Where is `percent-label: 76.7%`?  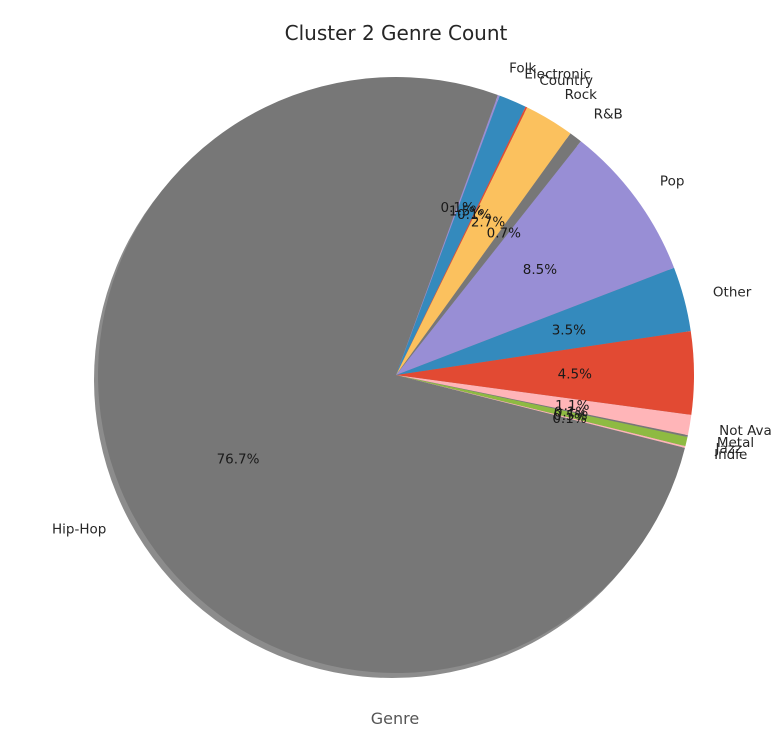 percent-label: 76.7% is located at coordinates (238, 460).